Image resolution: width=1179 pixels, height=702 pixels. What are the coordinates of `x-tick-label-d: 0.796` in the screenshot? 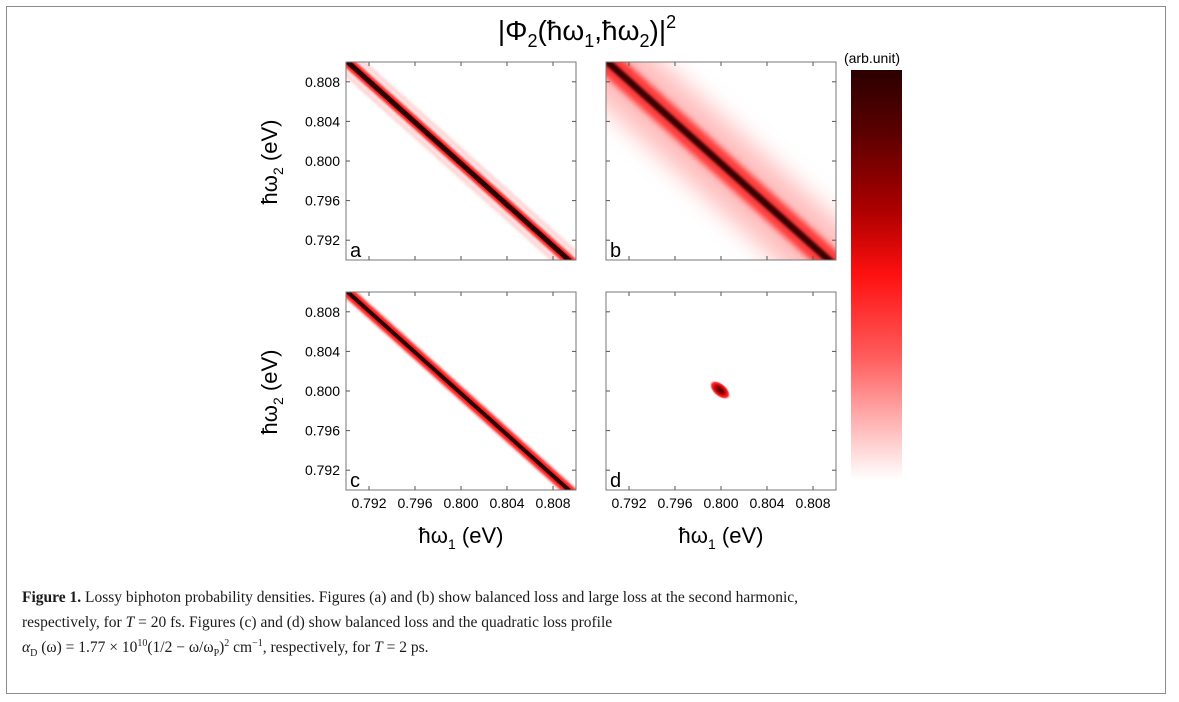 It's located at (674, 503).